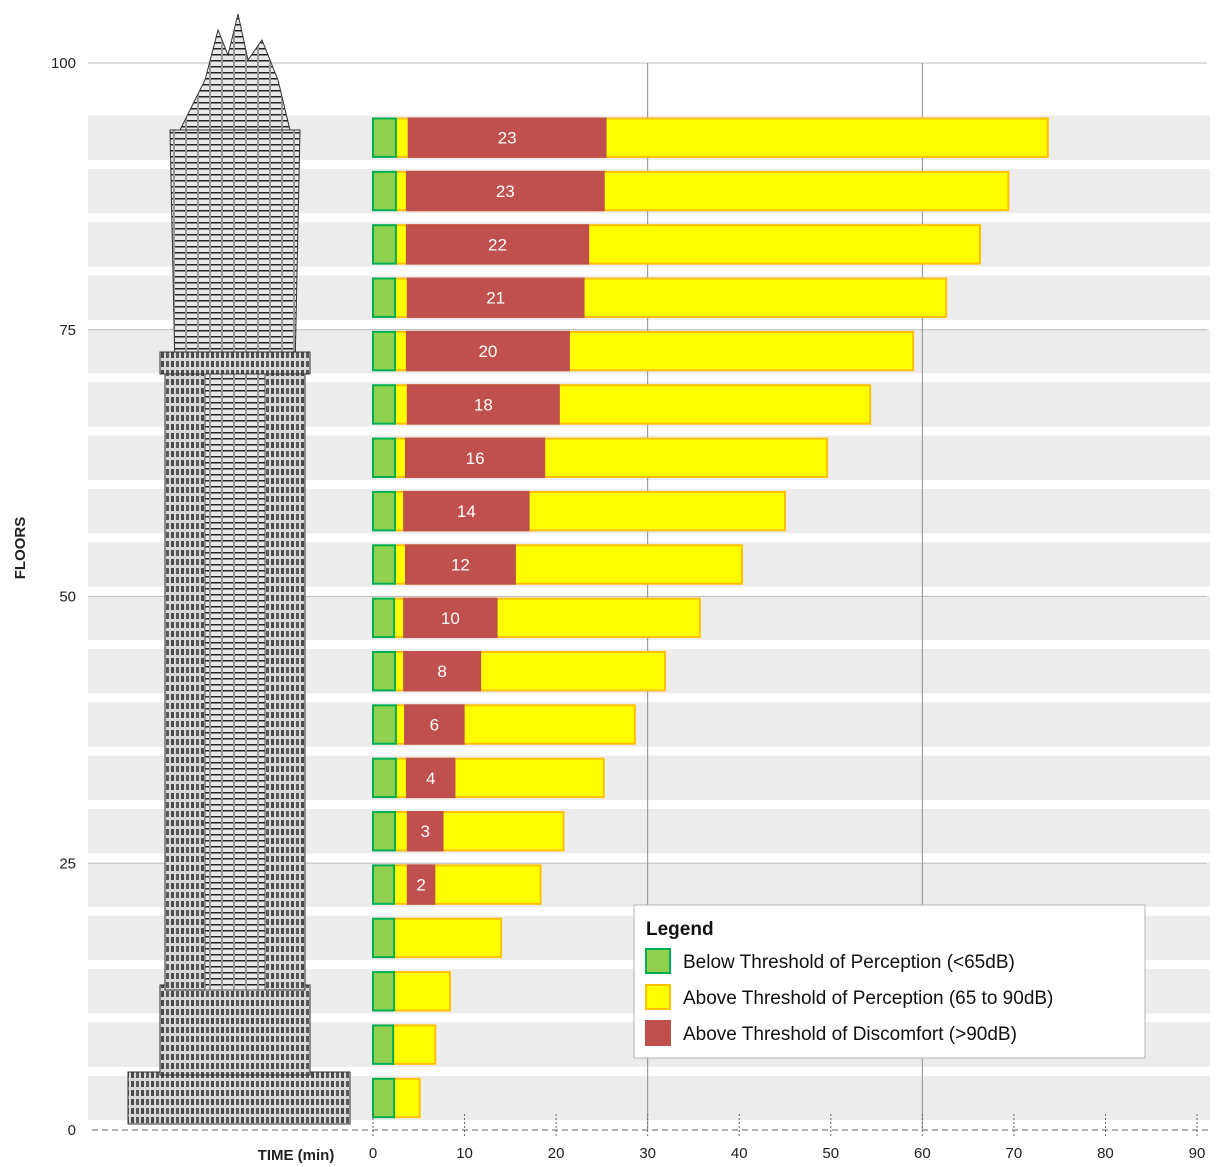  Describe the element at coordinates (600, 457) in the screenshot. I see `bar: 16` at that location.